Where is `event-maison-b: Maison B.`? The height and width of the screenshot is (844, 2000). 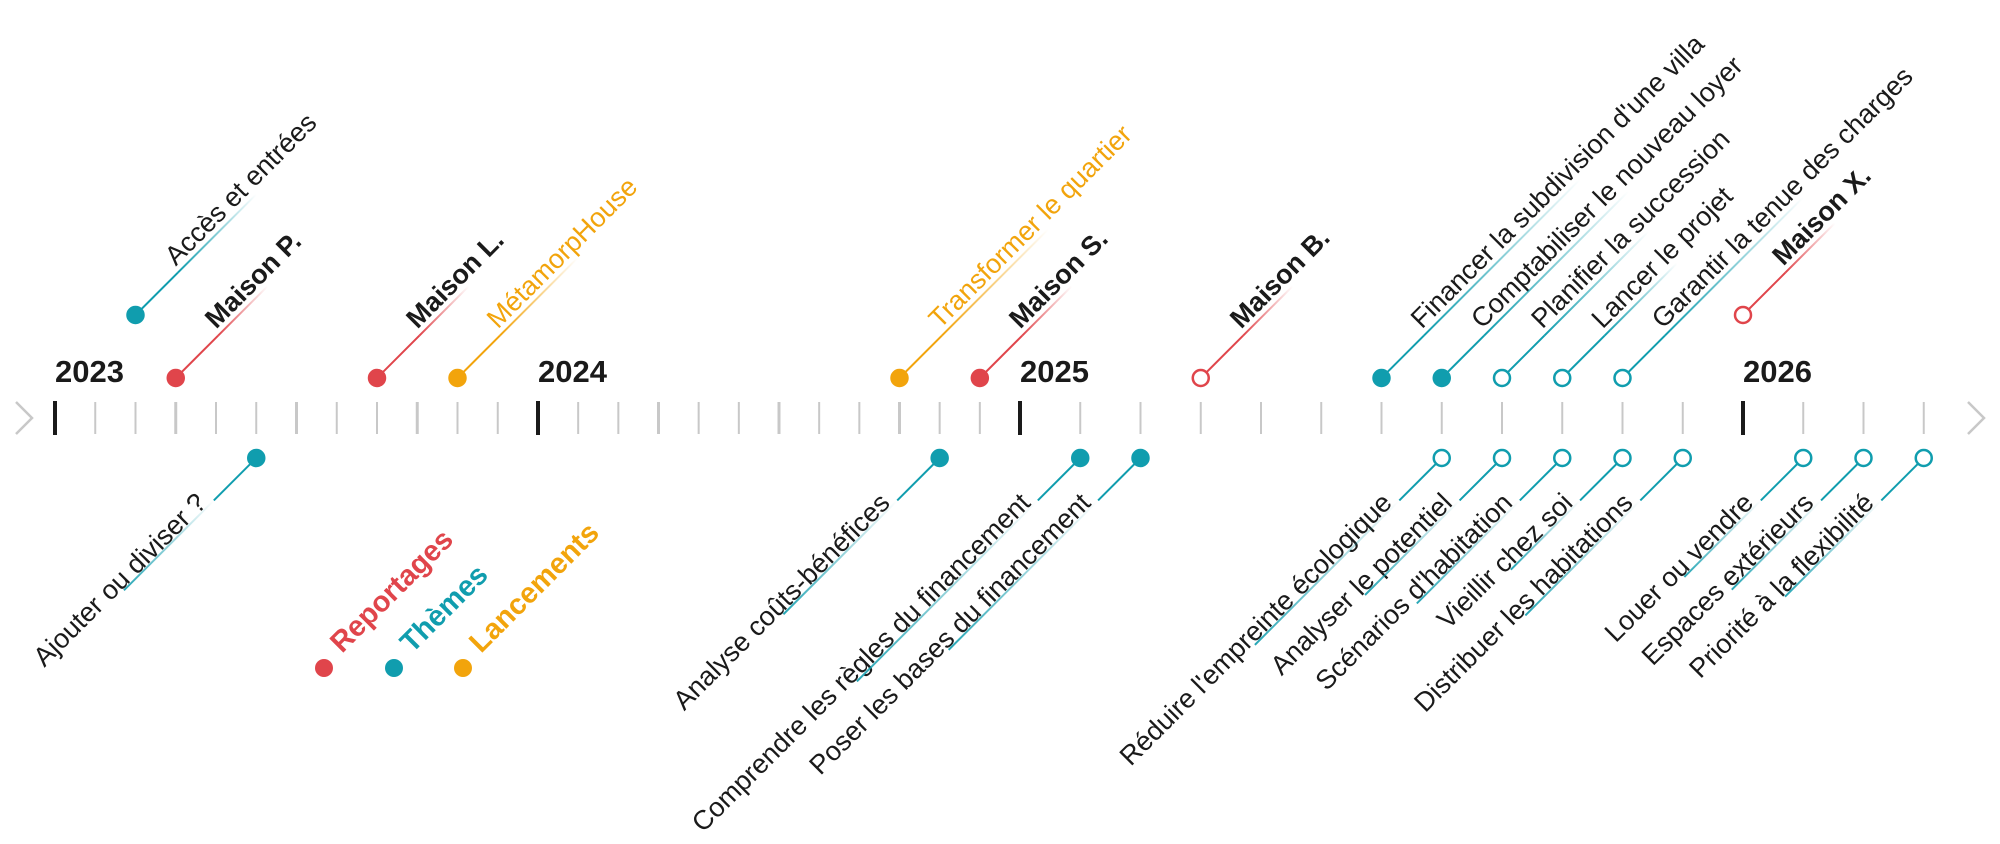 event-maison-b: Maison B. is located at coordinates (1263, 305).